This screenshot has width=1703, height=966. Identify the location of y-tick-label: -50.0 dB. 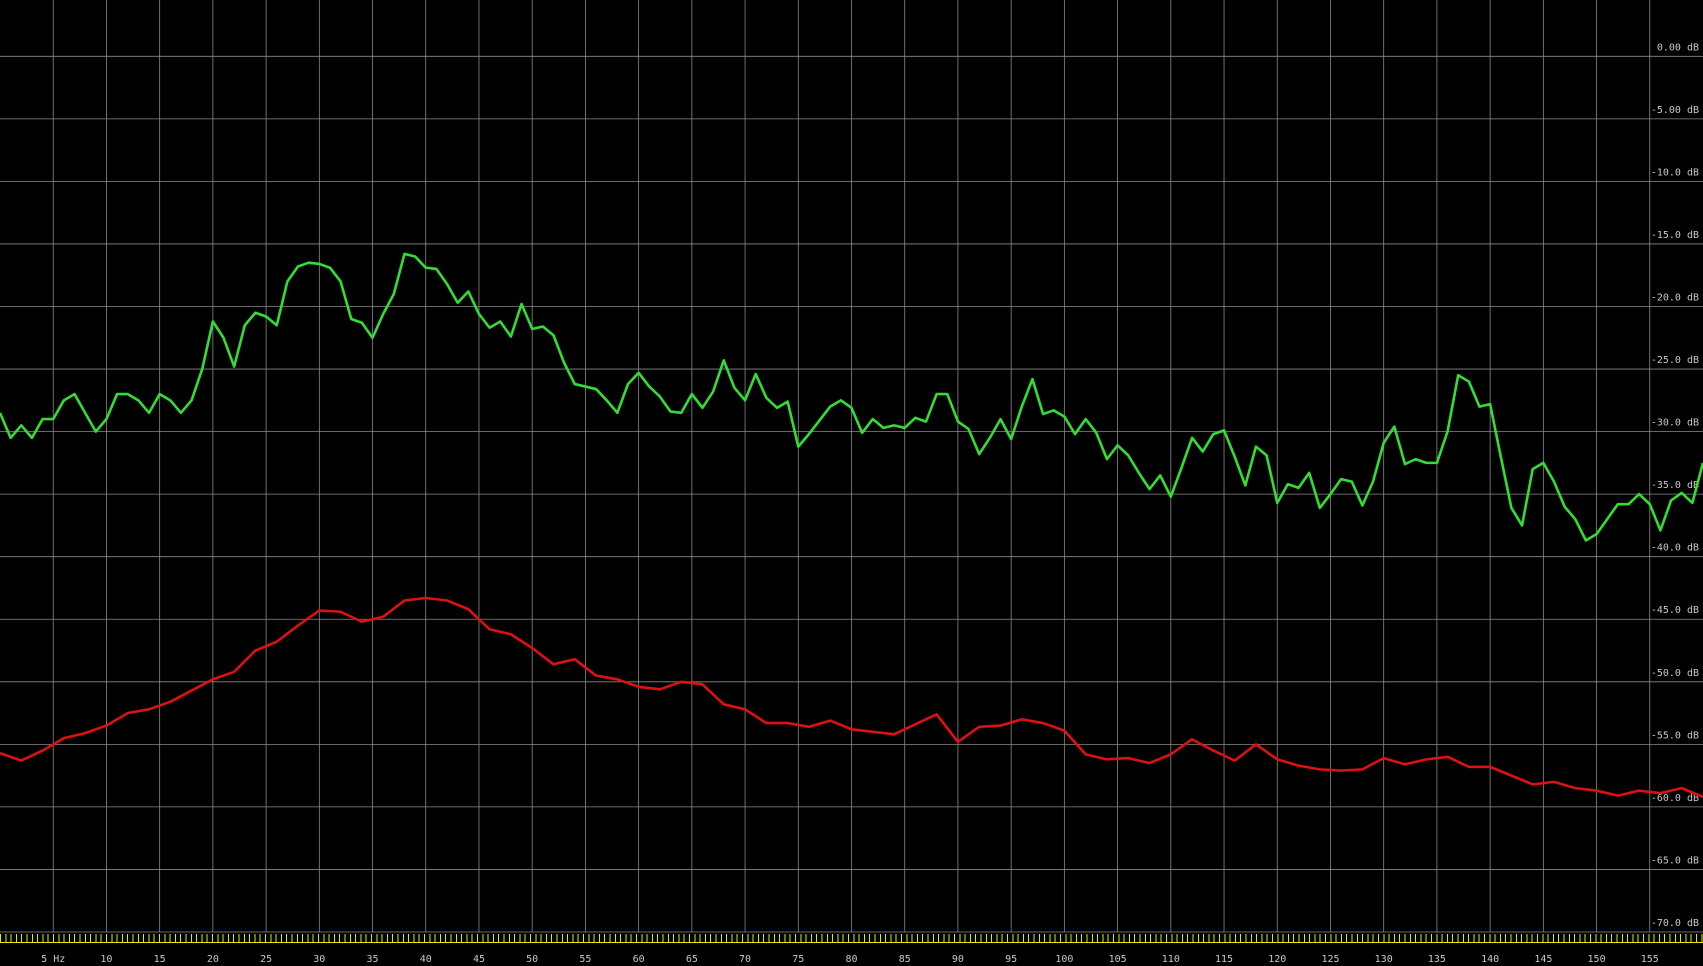
(1675, 673).